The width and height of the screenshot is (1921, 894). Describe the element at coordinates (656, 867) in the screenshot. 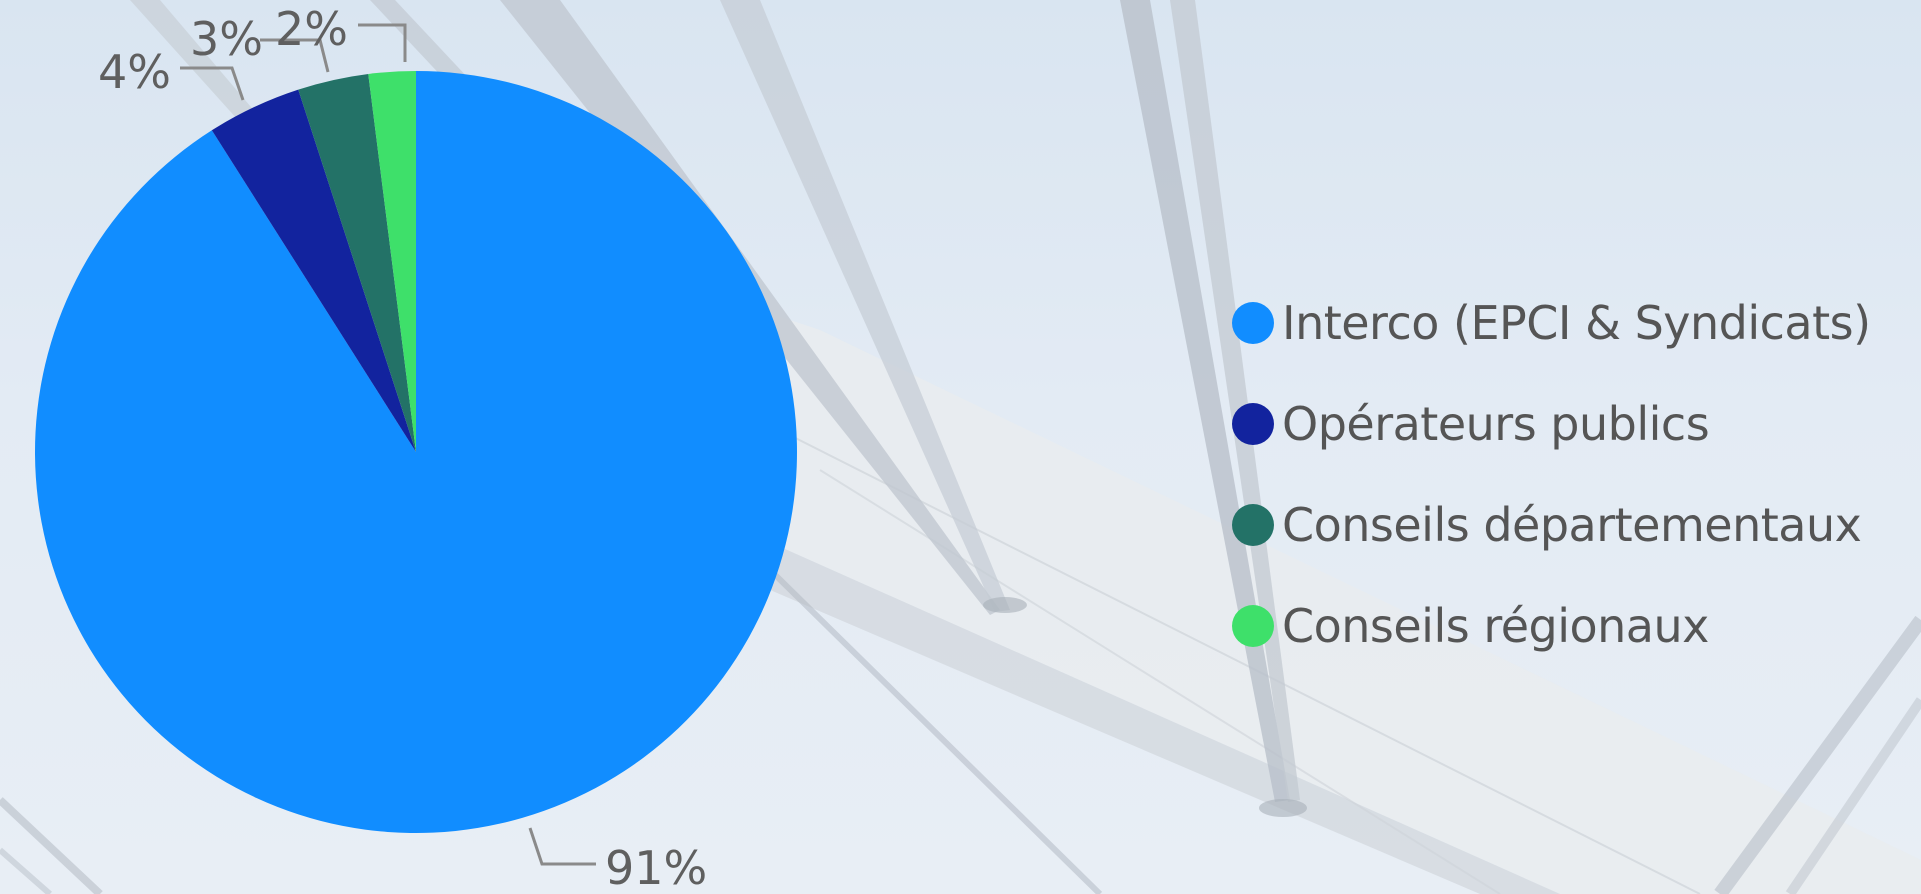

I see `data-label-1: 91%` at that location.